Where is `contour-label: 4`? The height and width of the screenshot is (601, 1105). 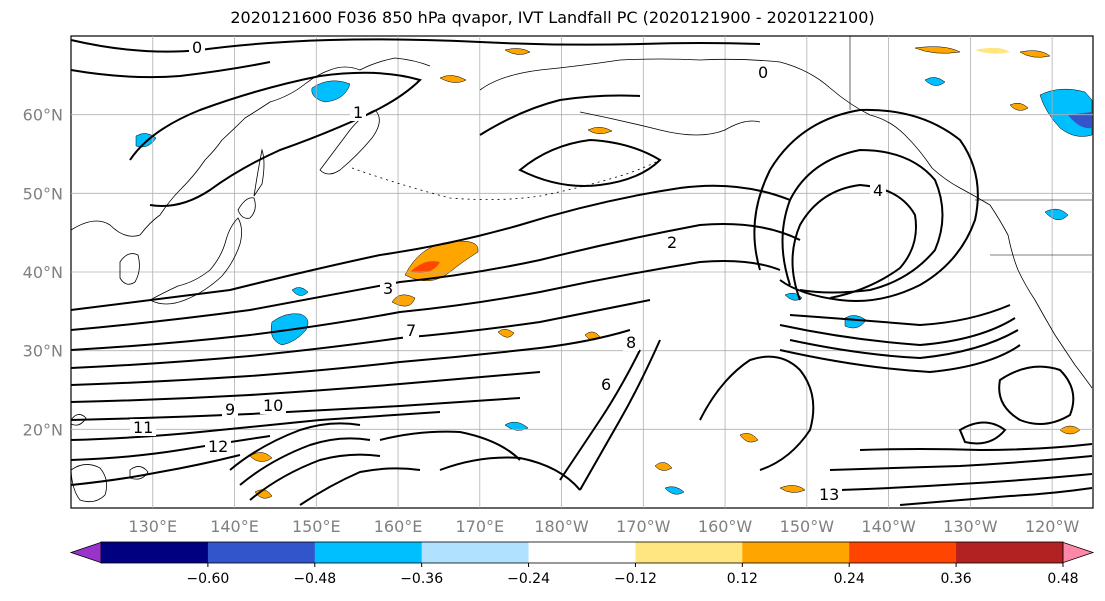 contour-label: 4 is located at coordinates (878, 190).